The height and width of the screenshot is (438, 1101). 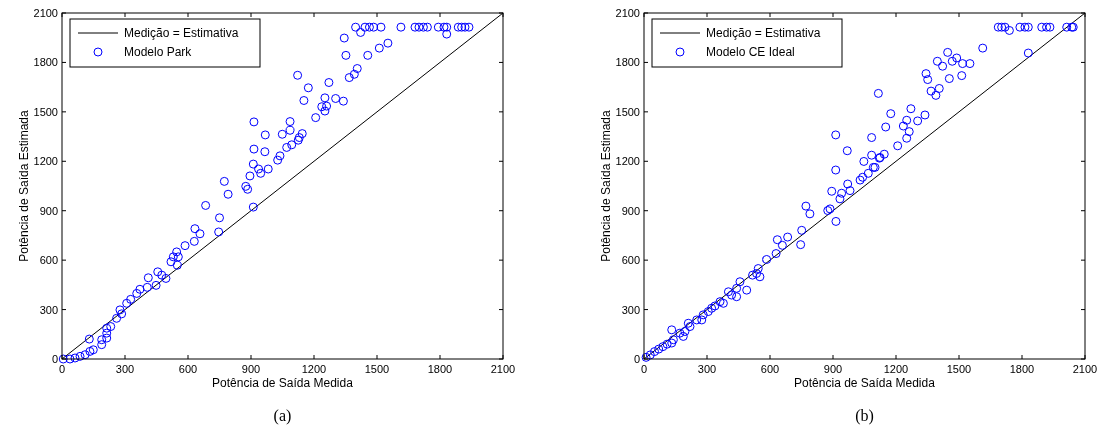 What do you see at coordinates (750, 52) in the screenshot?
I see `legend-label: Modelo CE Ideal` at bounding box center [750, 52].